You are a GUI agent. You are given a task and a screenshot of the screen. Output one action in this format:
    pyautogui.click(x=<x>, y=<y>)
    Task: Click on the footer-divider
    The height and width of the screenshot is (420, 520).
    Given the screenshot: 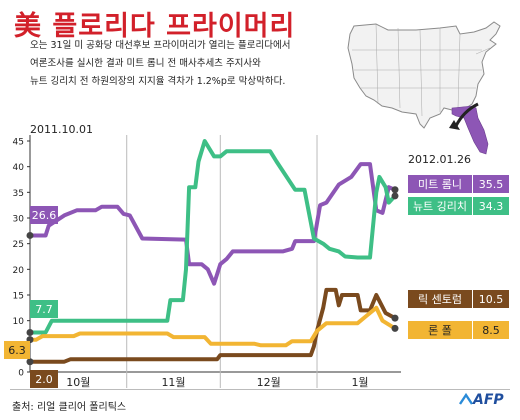 What is the action you would take?
    pyautogui.click(x=260, y=389)
    